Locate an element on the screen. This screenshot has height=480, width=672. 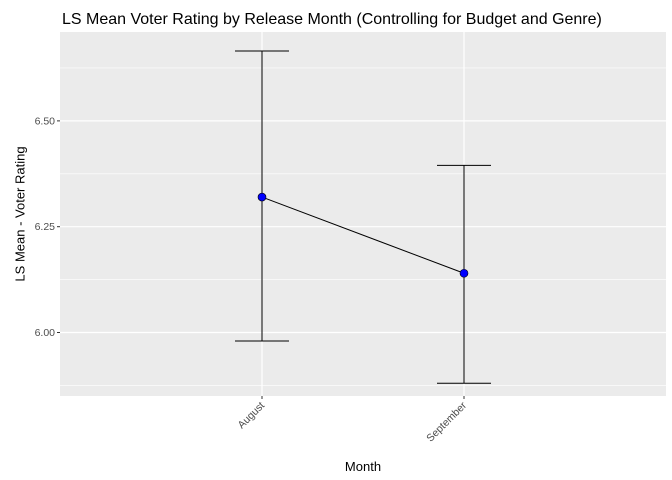
y-axis: 6.00 6.25 6.50 is located at coordinates (47, 227).